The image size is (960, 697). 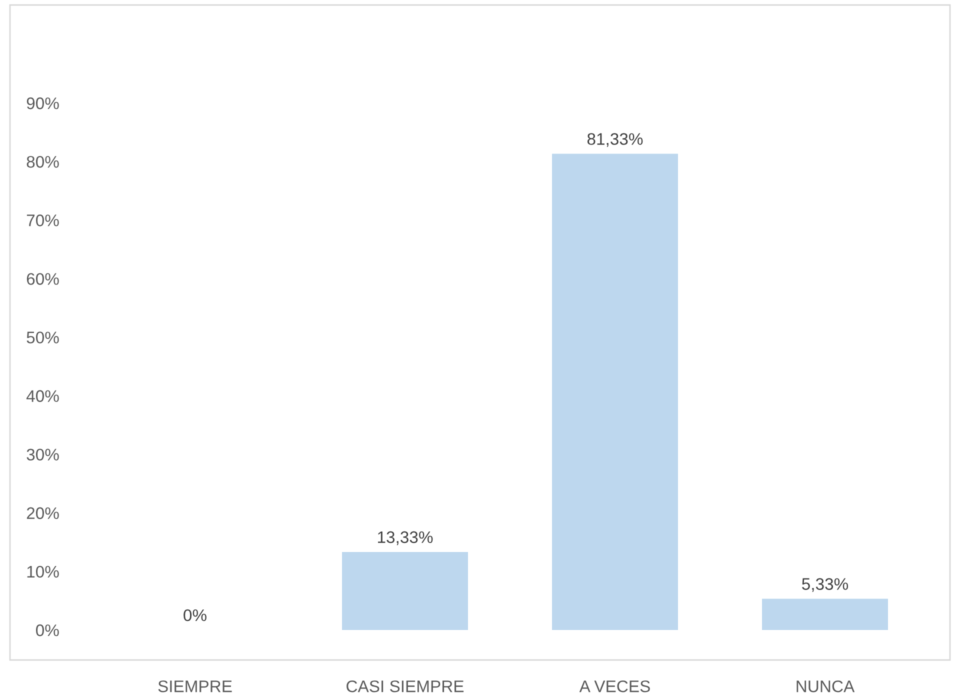 What do you see at coordinates (43, 572) in the screenshot?
I see `y-tick-label: 10%` at bounding box center [43, 572].